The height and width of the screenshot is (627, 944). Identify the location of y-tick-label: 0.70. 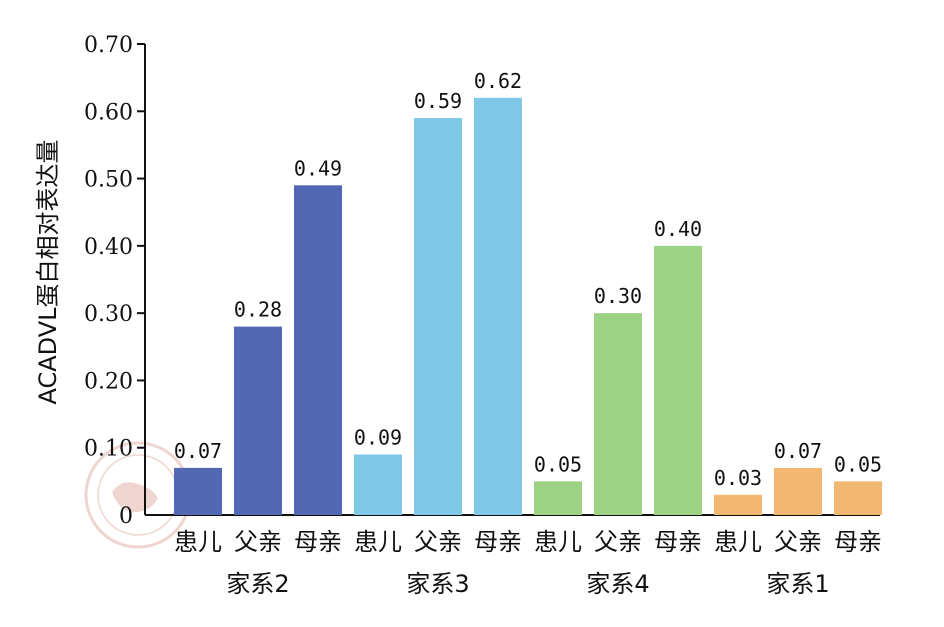
(108, 45).